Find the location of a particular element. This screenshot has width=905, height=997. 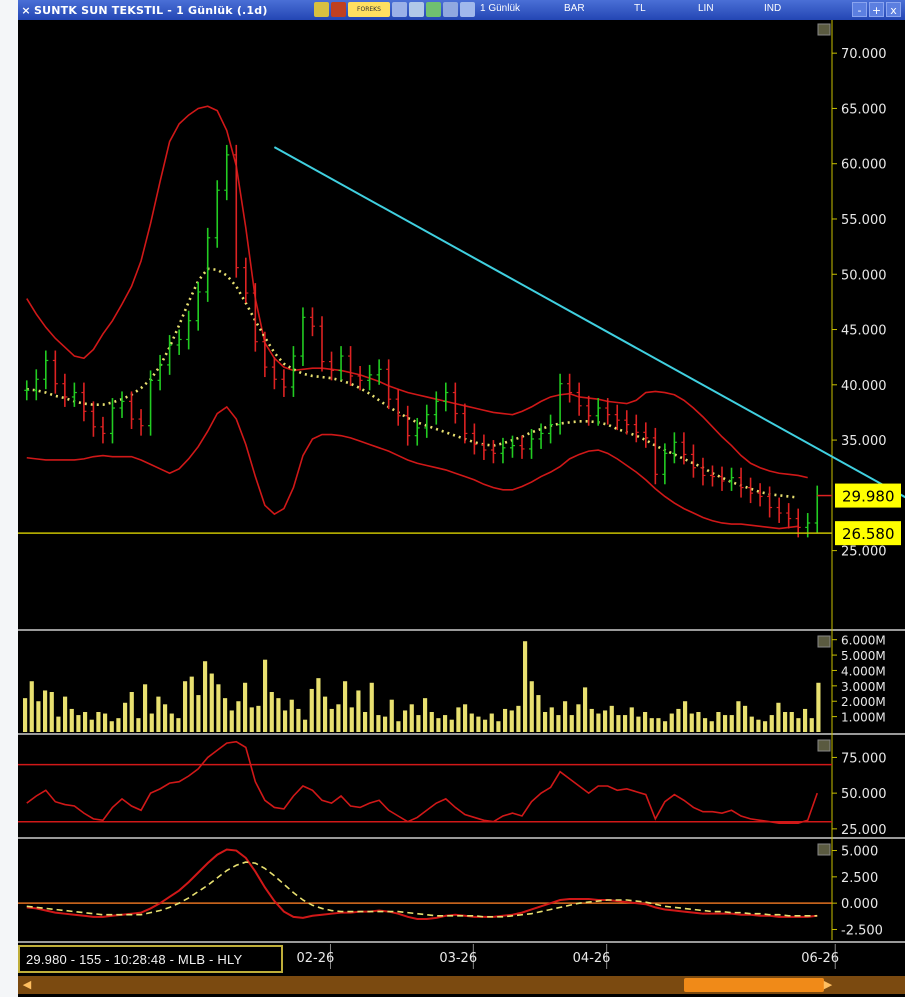

last-price-label-box is located at coordinates (868, 495).